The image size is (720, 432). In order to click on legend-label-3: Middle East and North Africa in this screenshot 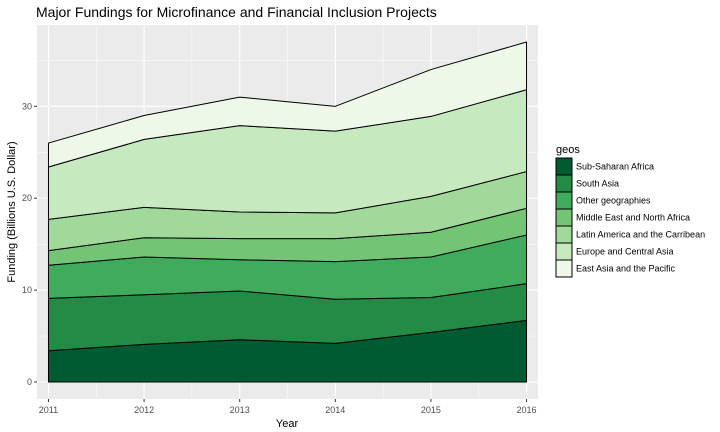, I will do `click(633, 218)`.